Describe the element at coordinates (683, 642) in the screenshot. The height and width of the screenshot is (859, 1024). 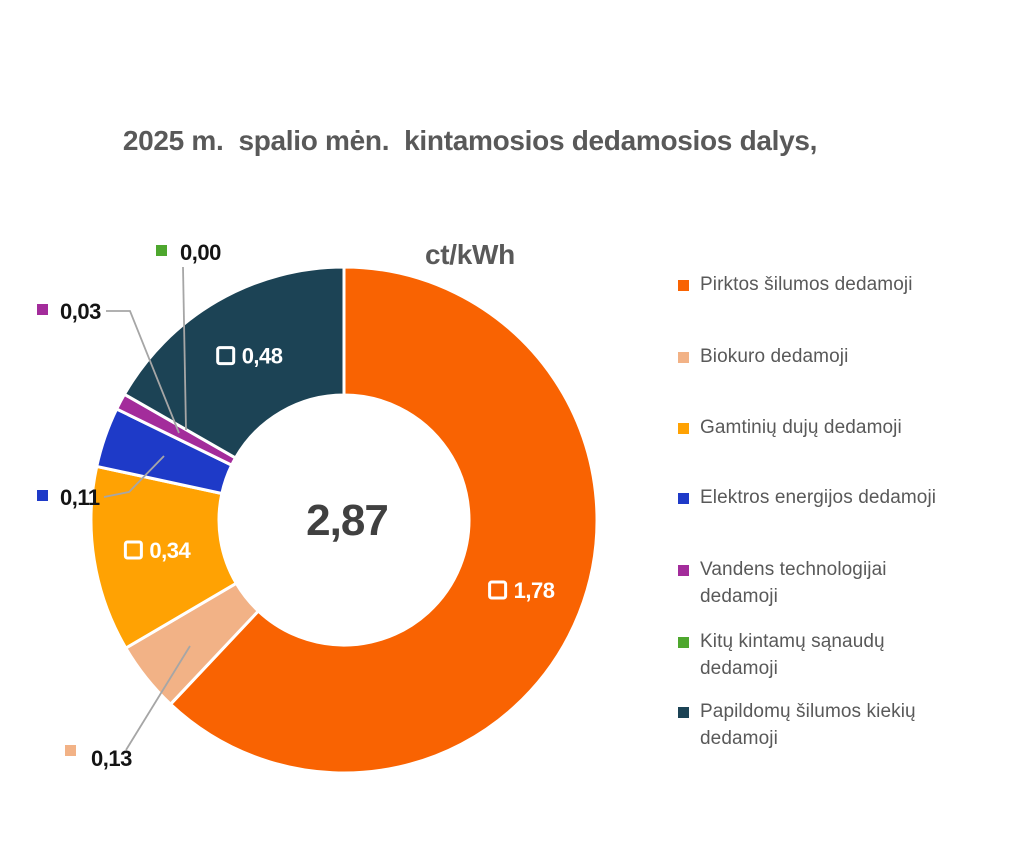
I see `legend-swatch-kitu-kintamu-sanaudu` at that location.